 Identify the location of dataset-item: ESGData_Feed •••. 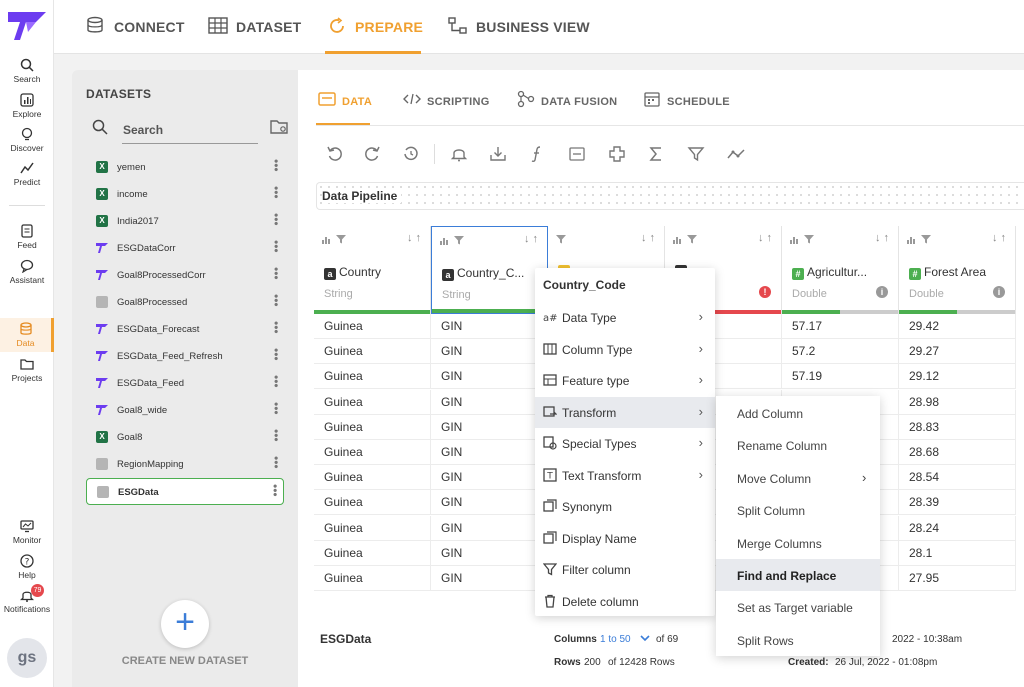
(185, 383).